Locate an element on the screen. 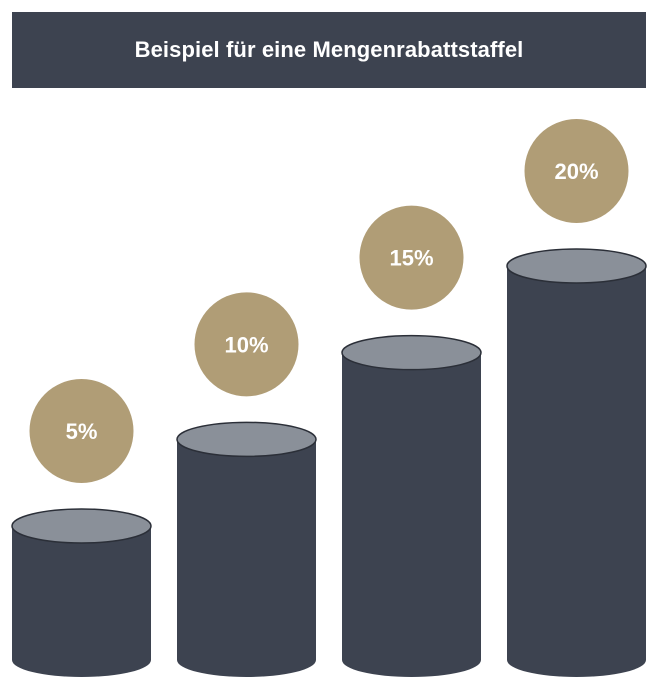 This screenshot has width=659, height=684. discount-label: 5% is located at coordinates (82, 431).